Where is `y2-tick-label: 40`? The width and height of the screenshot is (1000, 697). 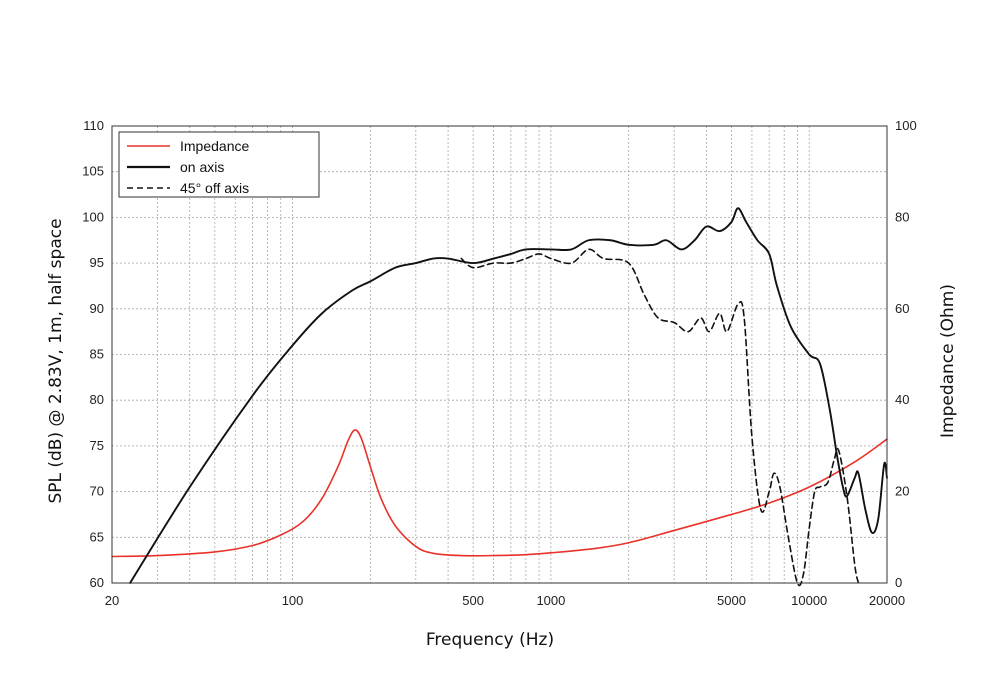 y2-tick-label: 40 is located at coordinates (902, 399).